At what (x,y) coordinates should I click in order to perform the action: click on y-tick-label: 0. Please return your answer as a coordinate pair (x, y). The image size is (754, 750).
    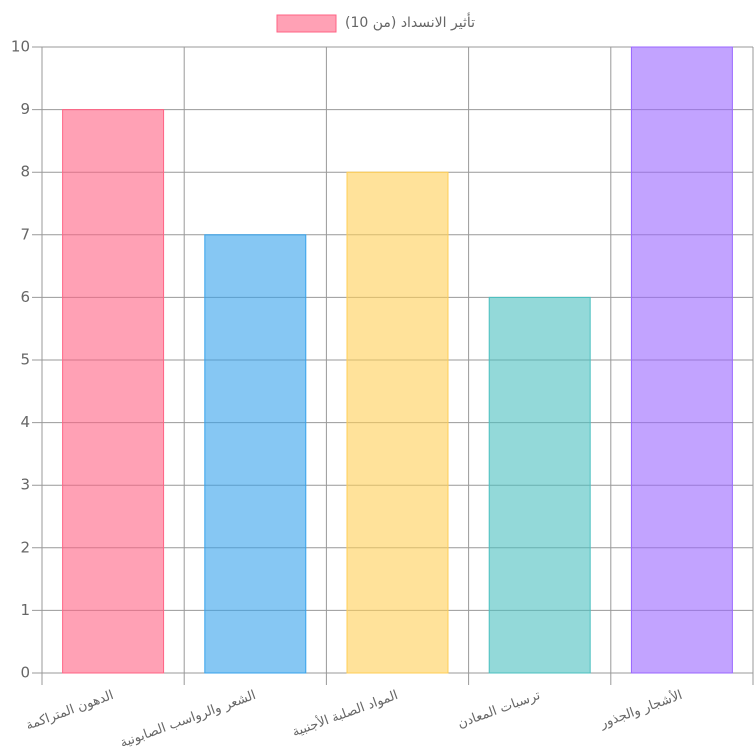
    Looking at the image, I should click on (25, 673).